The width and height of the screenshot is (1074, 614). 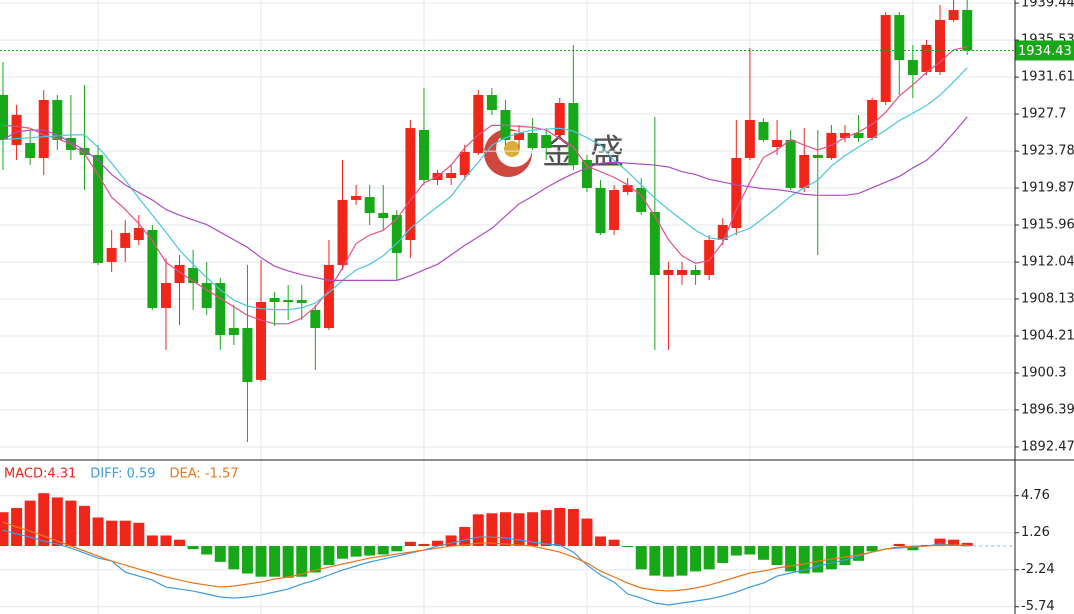 What do you see at coordinates (1047, 77) in the screenshot?
I see `y-tick-label: 1931.61` at bounding box center [1047, 77].